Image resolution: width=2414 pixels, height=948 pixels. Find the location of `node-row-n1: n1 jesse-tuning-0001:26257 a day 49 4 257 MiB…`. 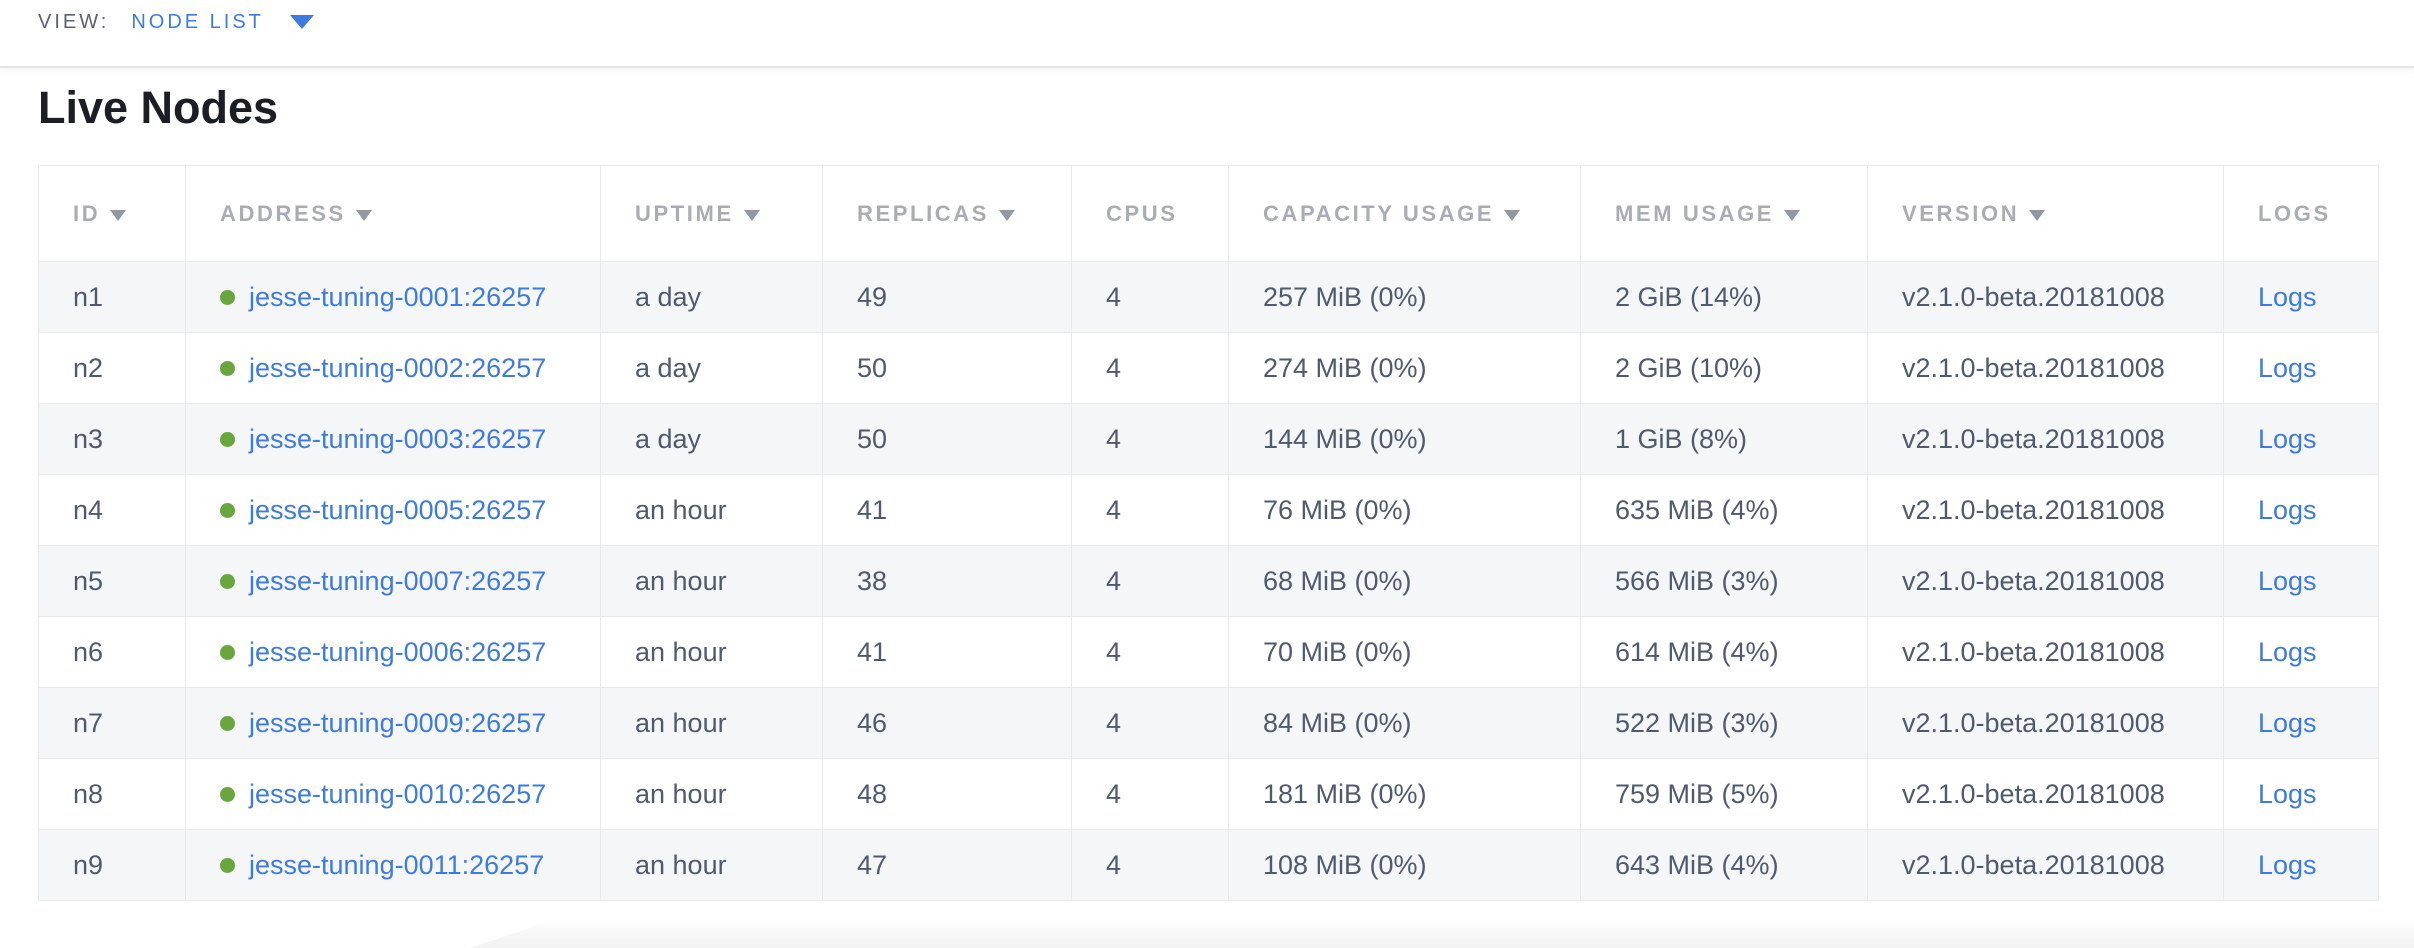

node-row-n1: n1 jesse-tuning-0001:26257 a day 49 4 257 MiB… is located at coordinates (1208, 297).